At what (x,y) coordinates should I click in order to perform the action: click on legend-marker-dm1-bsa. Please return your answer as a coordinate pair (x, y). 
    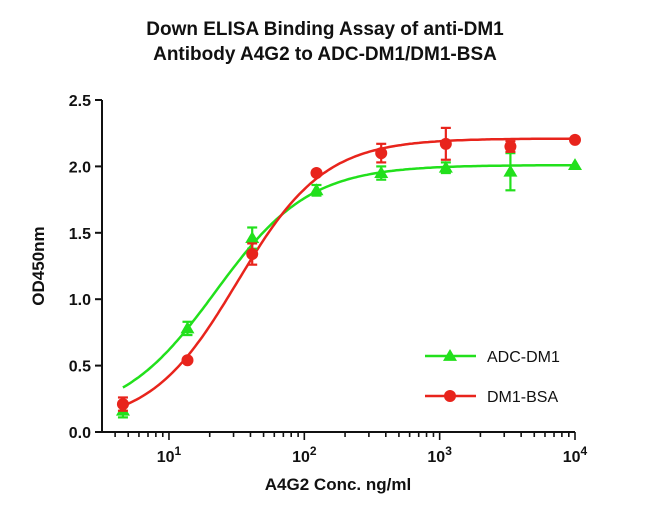
    Looking at the image, I should click on (450, 396).